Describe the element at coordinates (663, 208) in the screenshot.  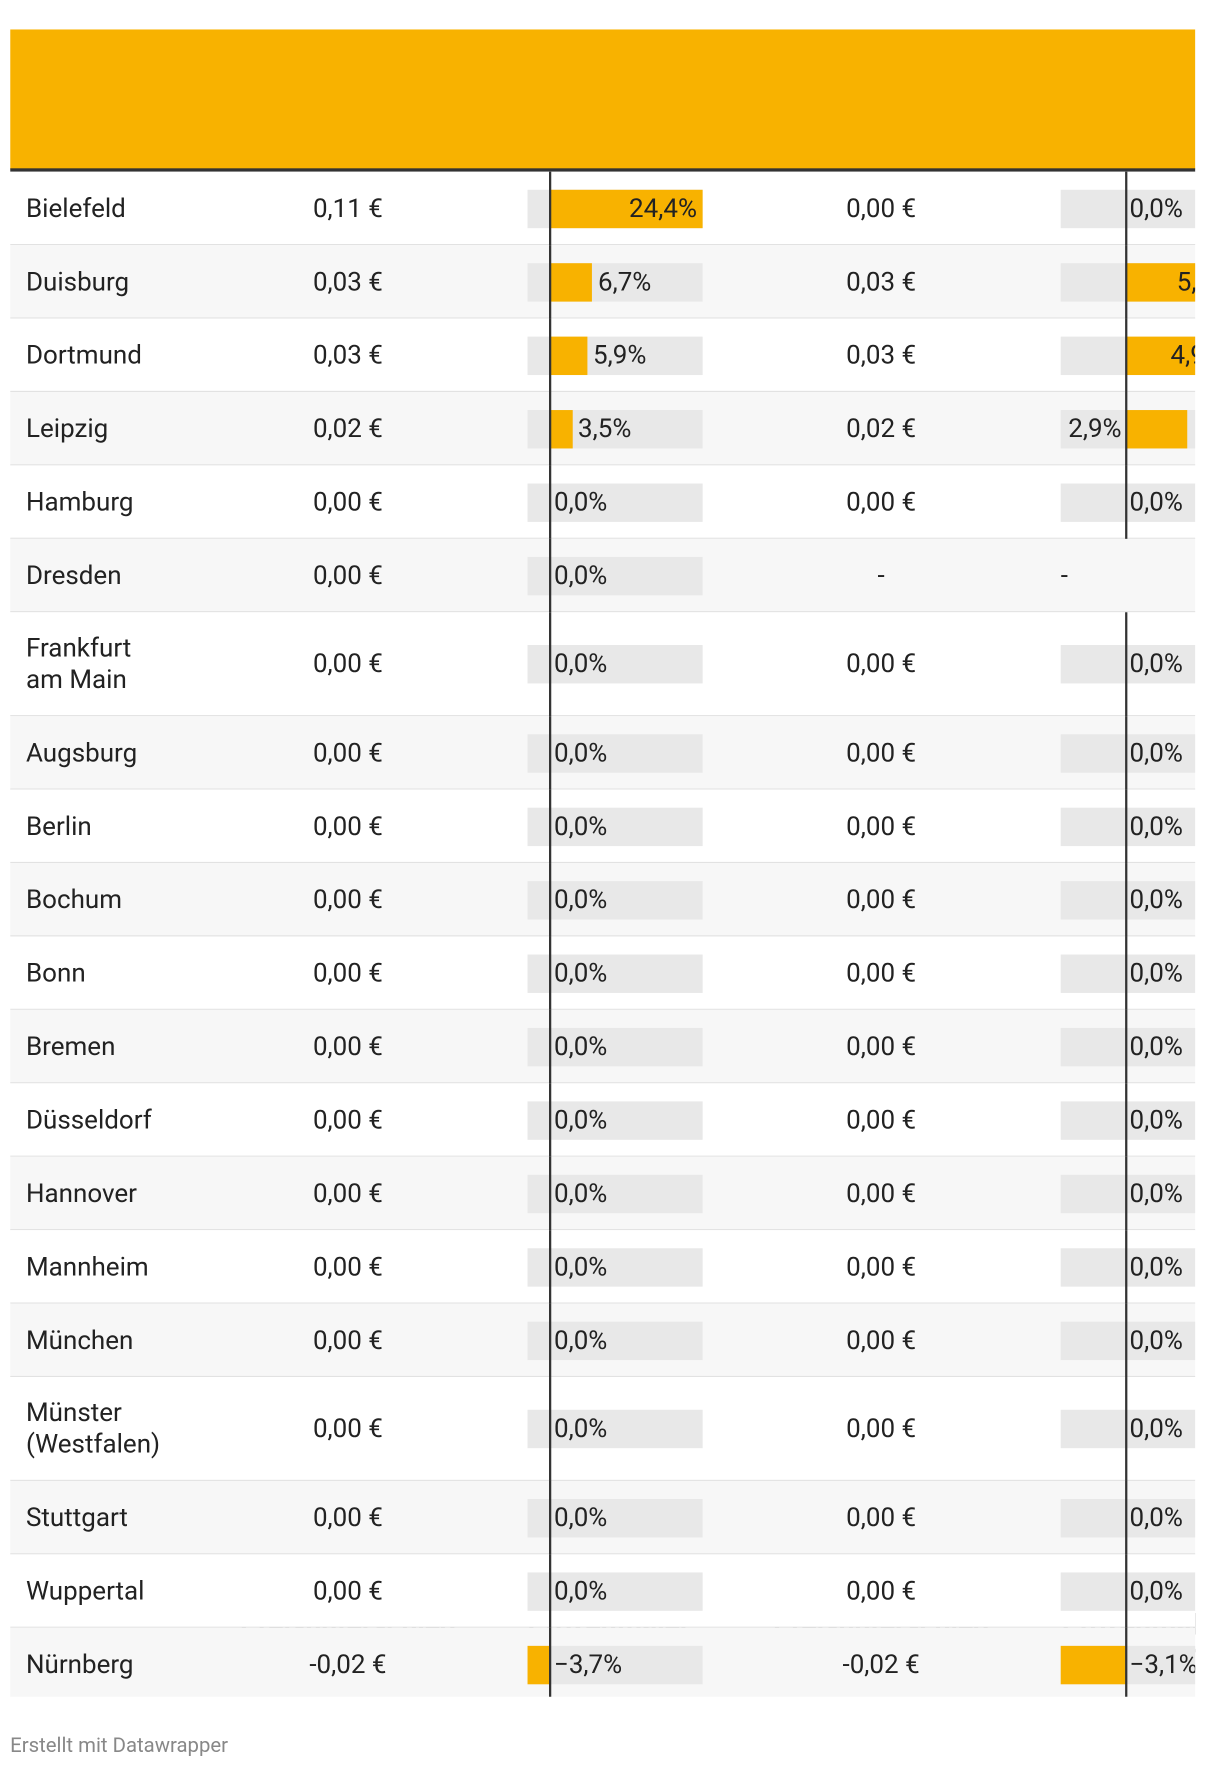
I see `pct-label: 24,4%` at that location.